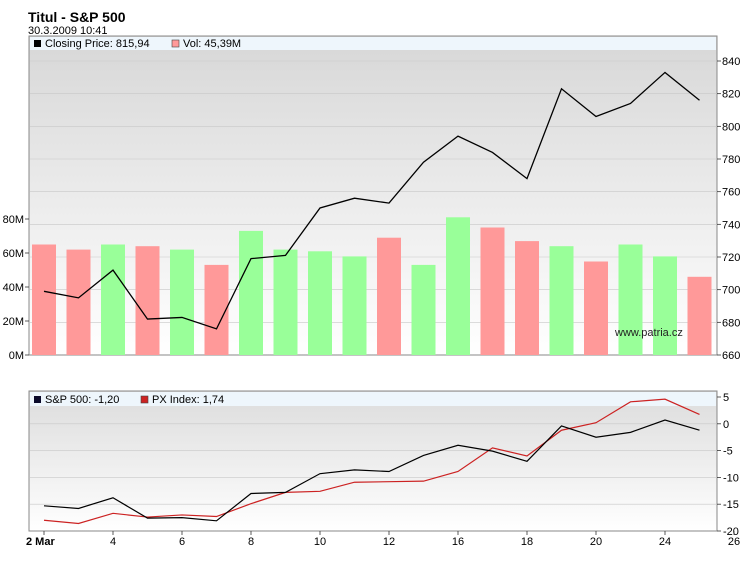 This screenshot has height=565, width=748. I want to click on volume-tick-label: 0M, so click(16, 356).